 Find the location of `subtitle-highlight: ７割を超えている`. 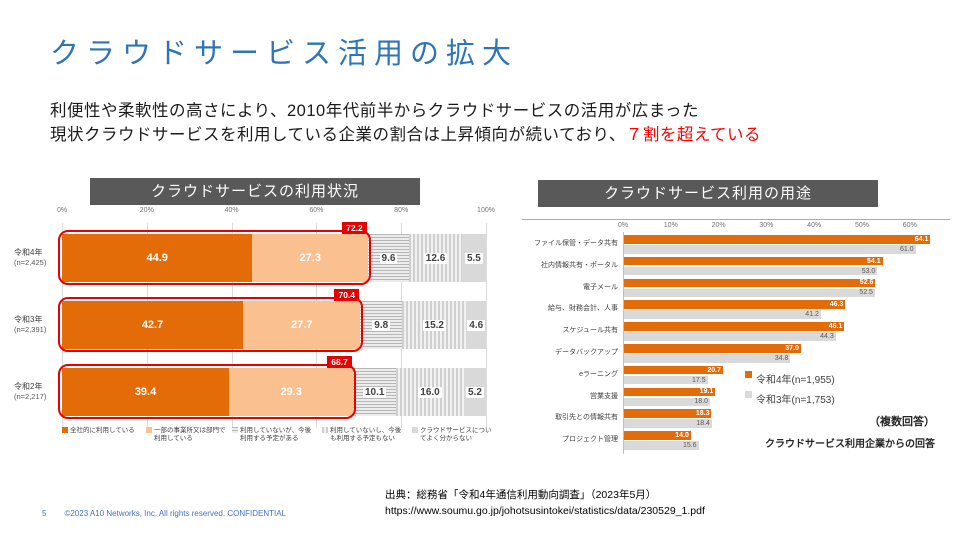

subtitle-highlight: ７割を超えている is located at coordinates (693, 135).